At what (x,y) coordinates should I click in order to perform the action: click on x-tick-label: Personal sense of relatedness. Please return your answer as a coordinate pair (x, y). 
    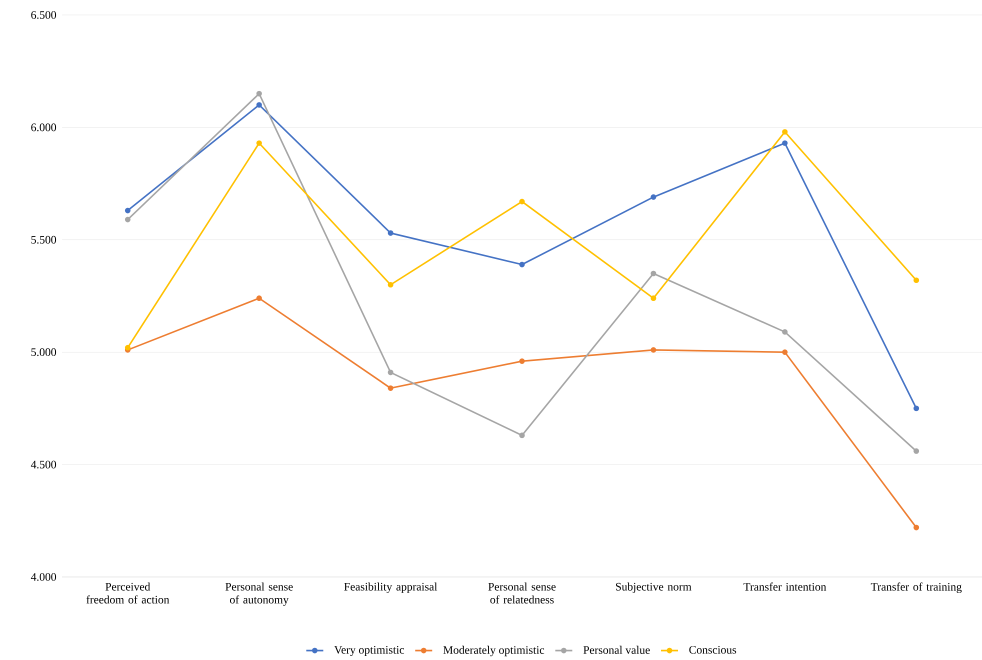
    Looking at the image, I should click on (522, 593).